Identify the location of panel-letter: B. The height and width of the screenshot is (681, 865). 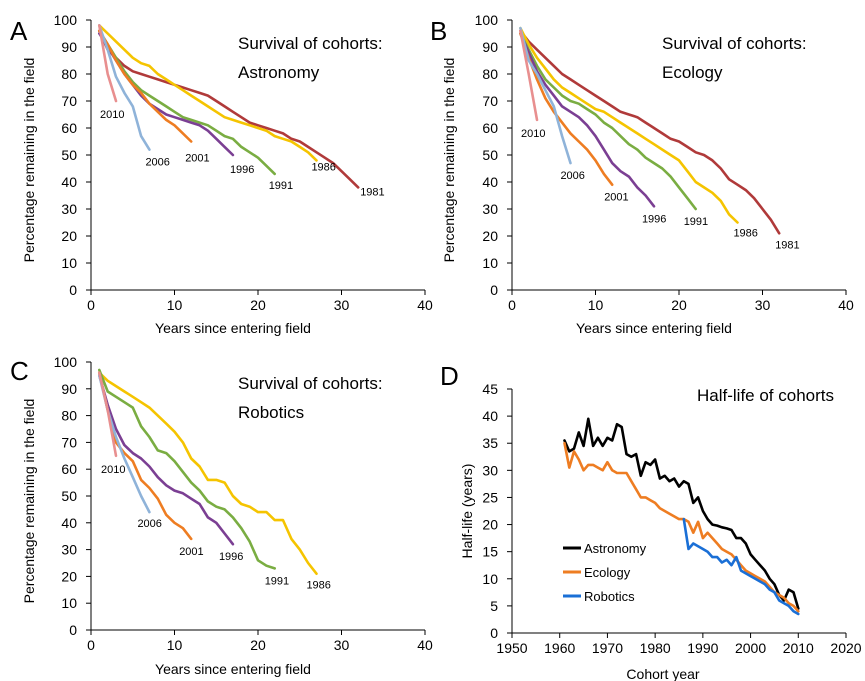
(438, 31).